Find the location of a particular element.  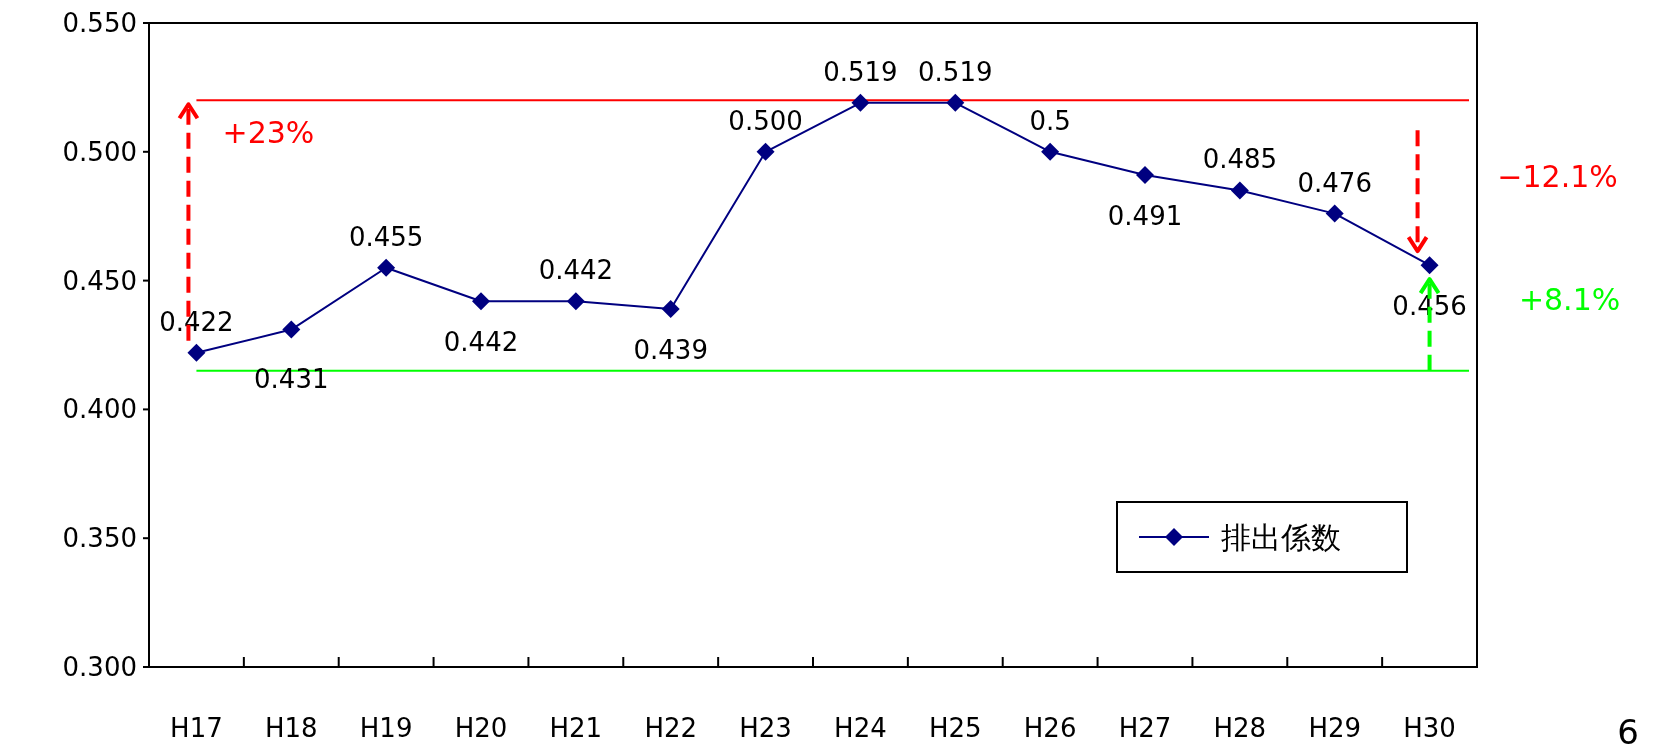

y-tick-label: 0.400 is located at coordinates (99, 409).